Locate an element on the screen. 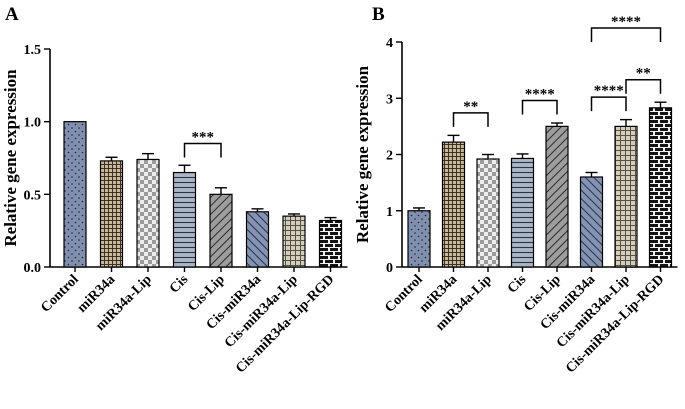 This screenshot has width=685, height=409. y-tick-label: 3 is located at coordinates (389, 99).